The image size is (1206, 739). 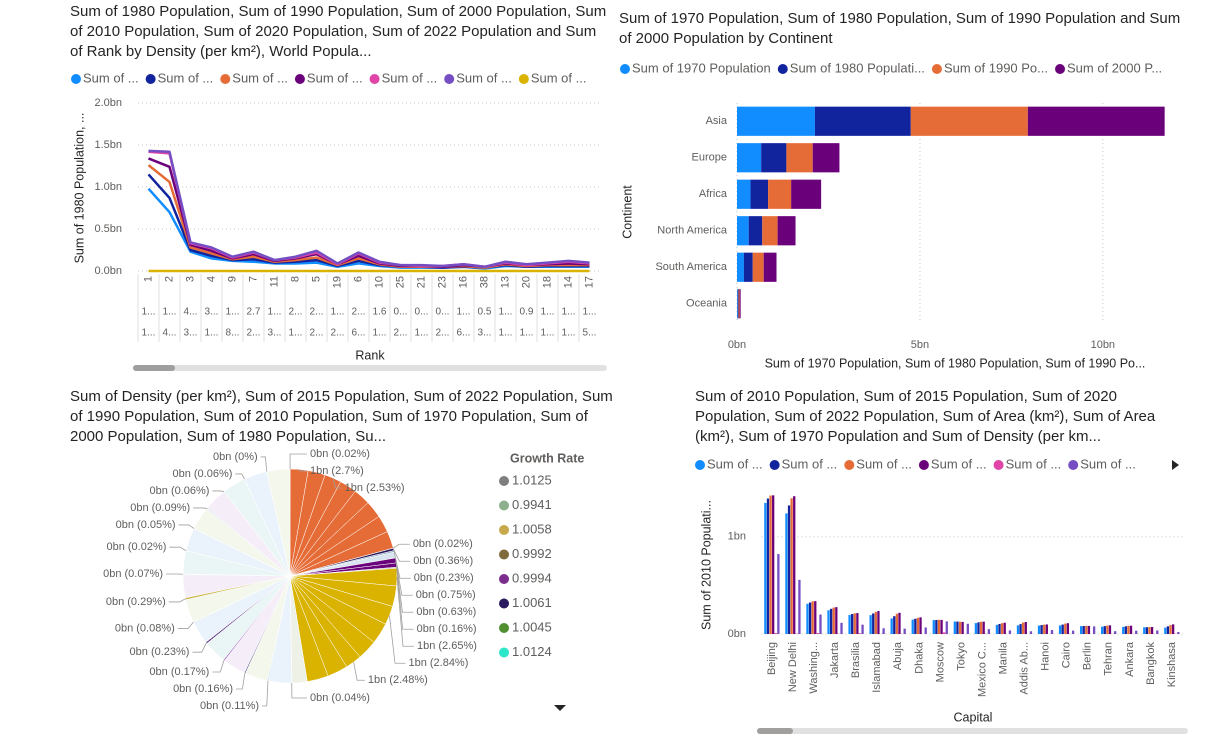 I want to click on scrollbar-track, so click(x=370, y=368).